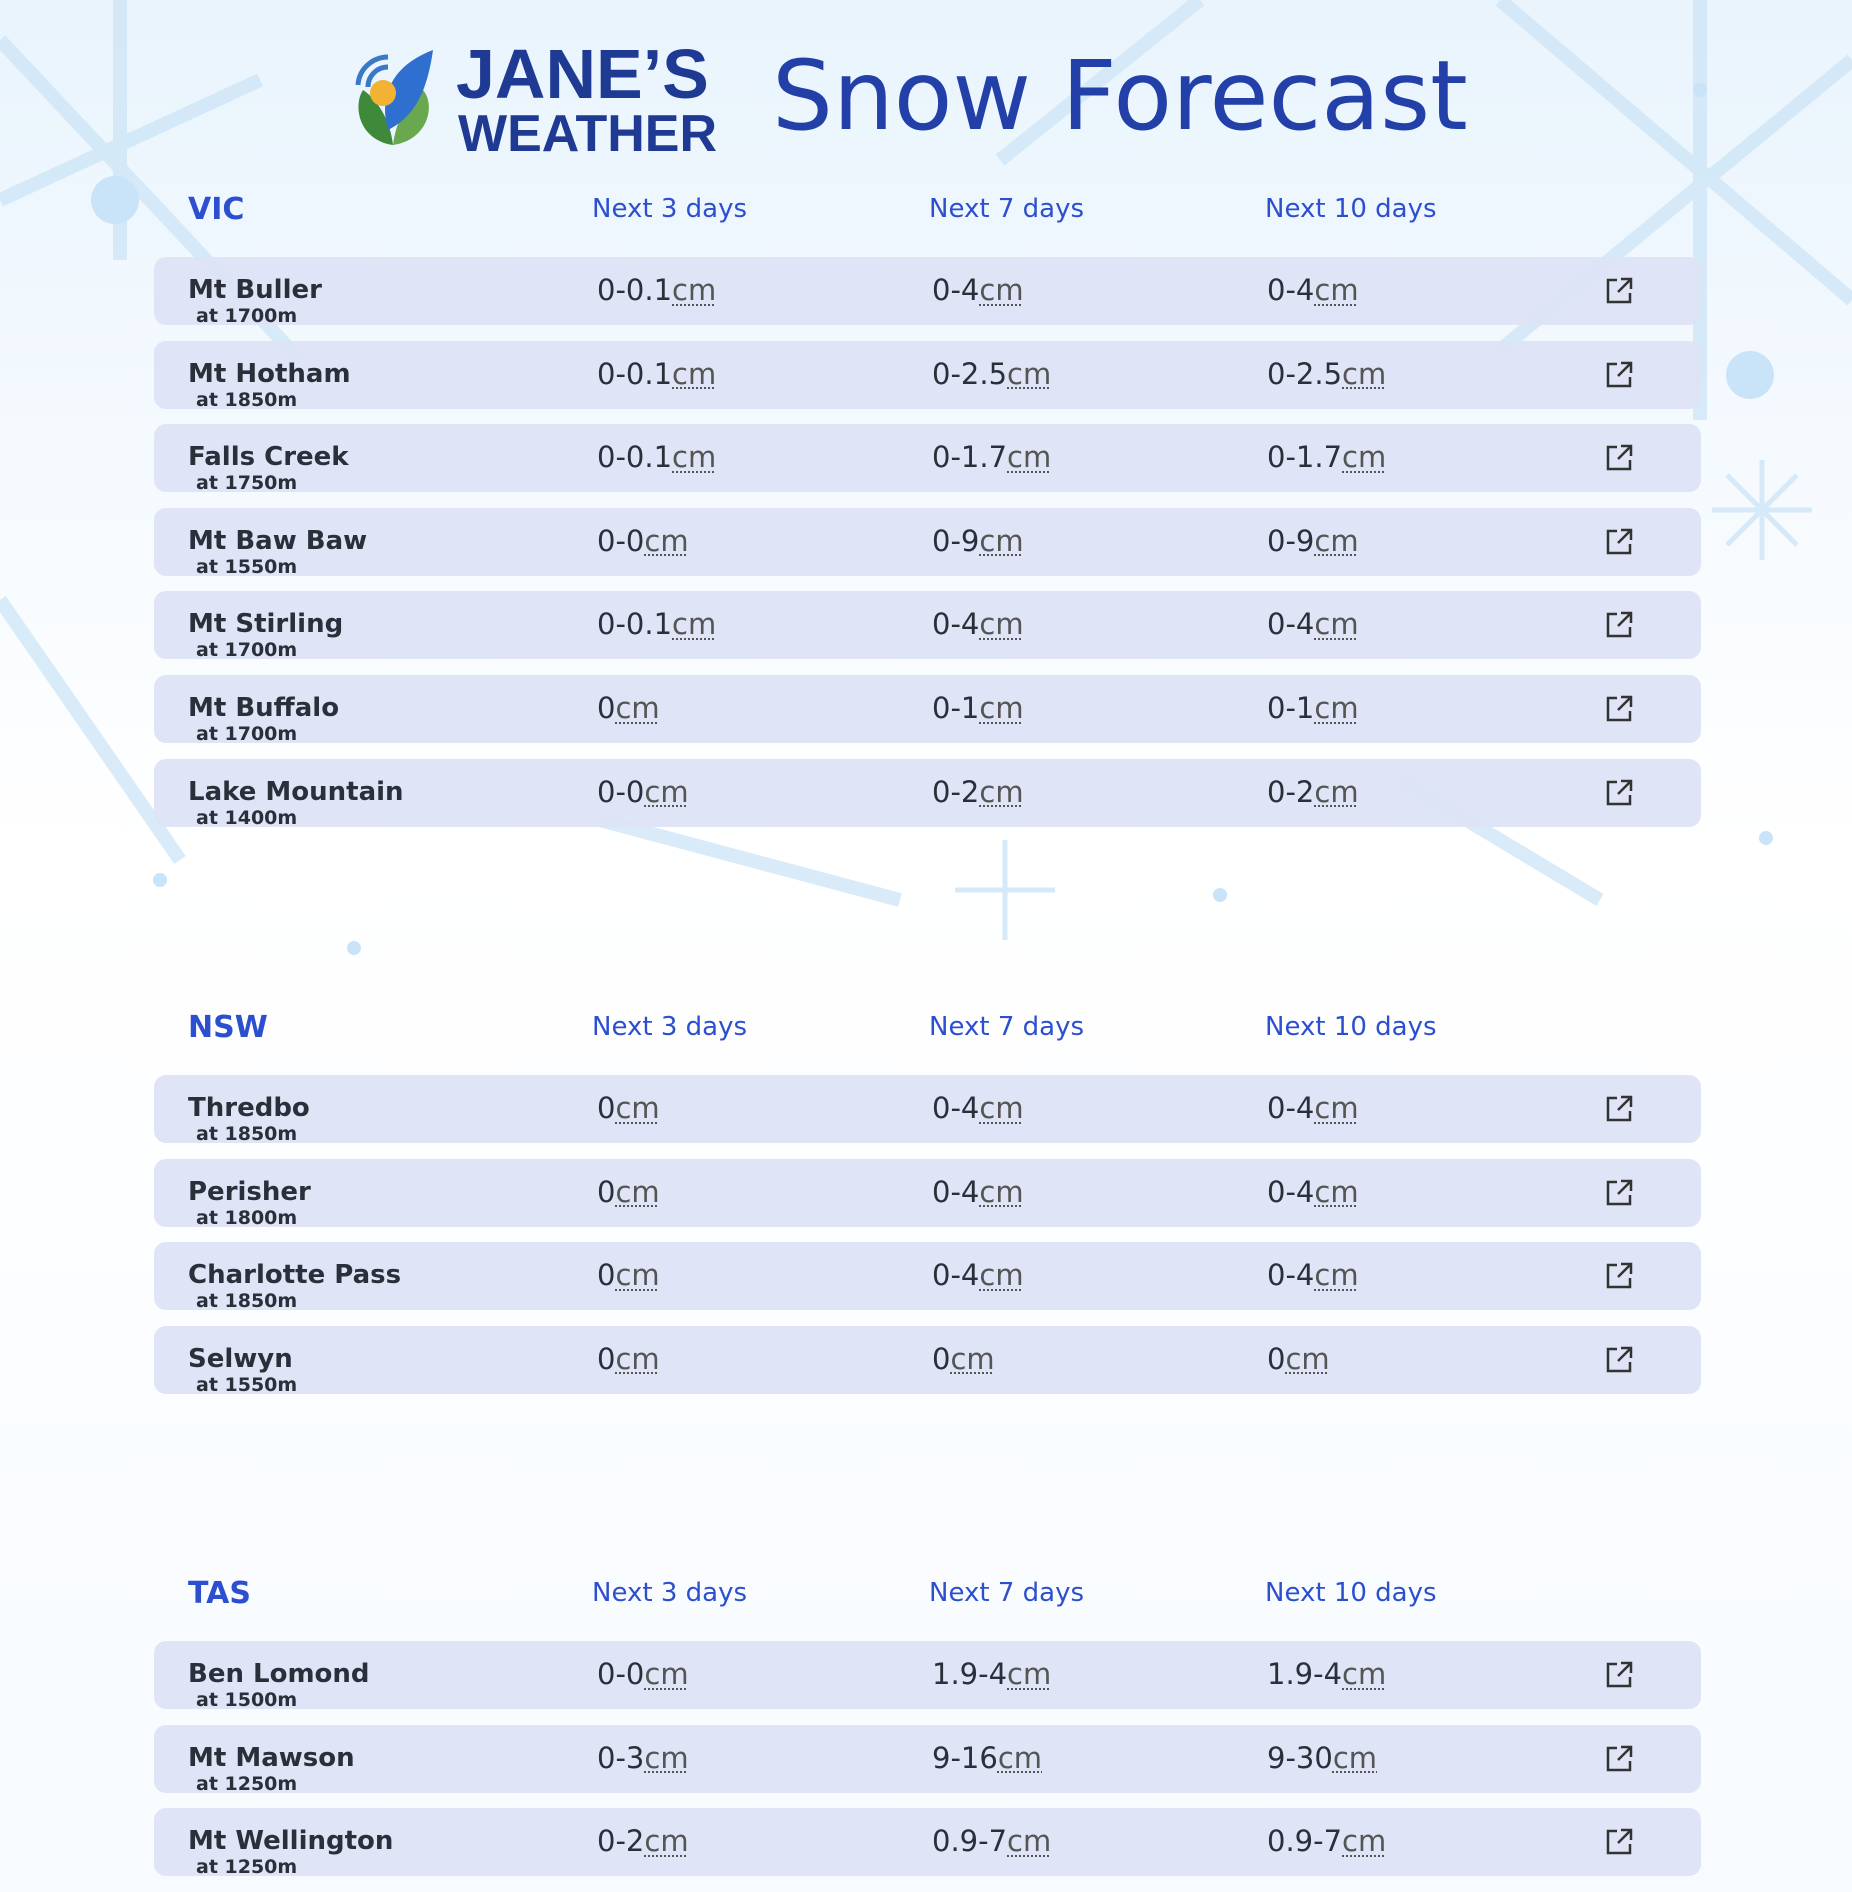  Describe the element at coordinates (927, 1360) in the screenshot. I see `resort-row: Selwyn at 1550m 0cm 0cm 0cm` at that location.